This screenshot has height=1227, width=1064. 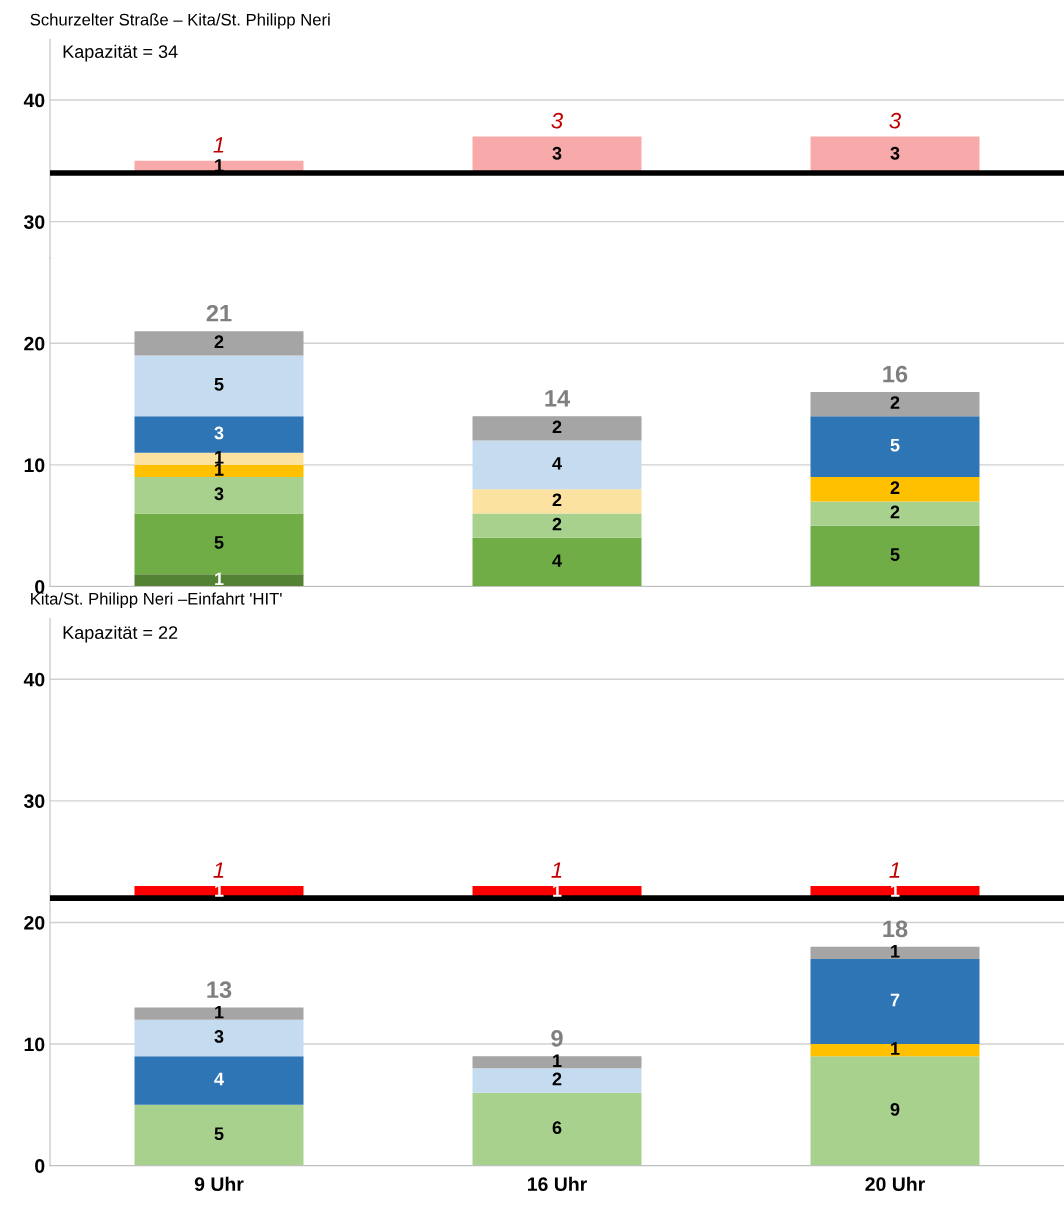 I want to click on total-label: 21, so click(x=219, y=313).